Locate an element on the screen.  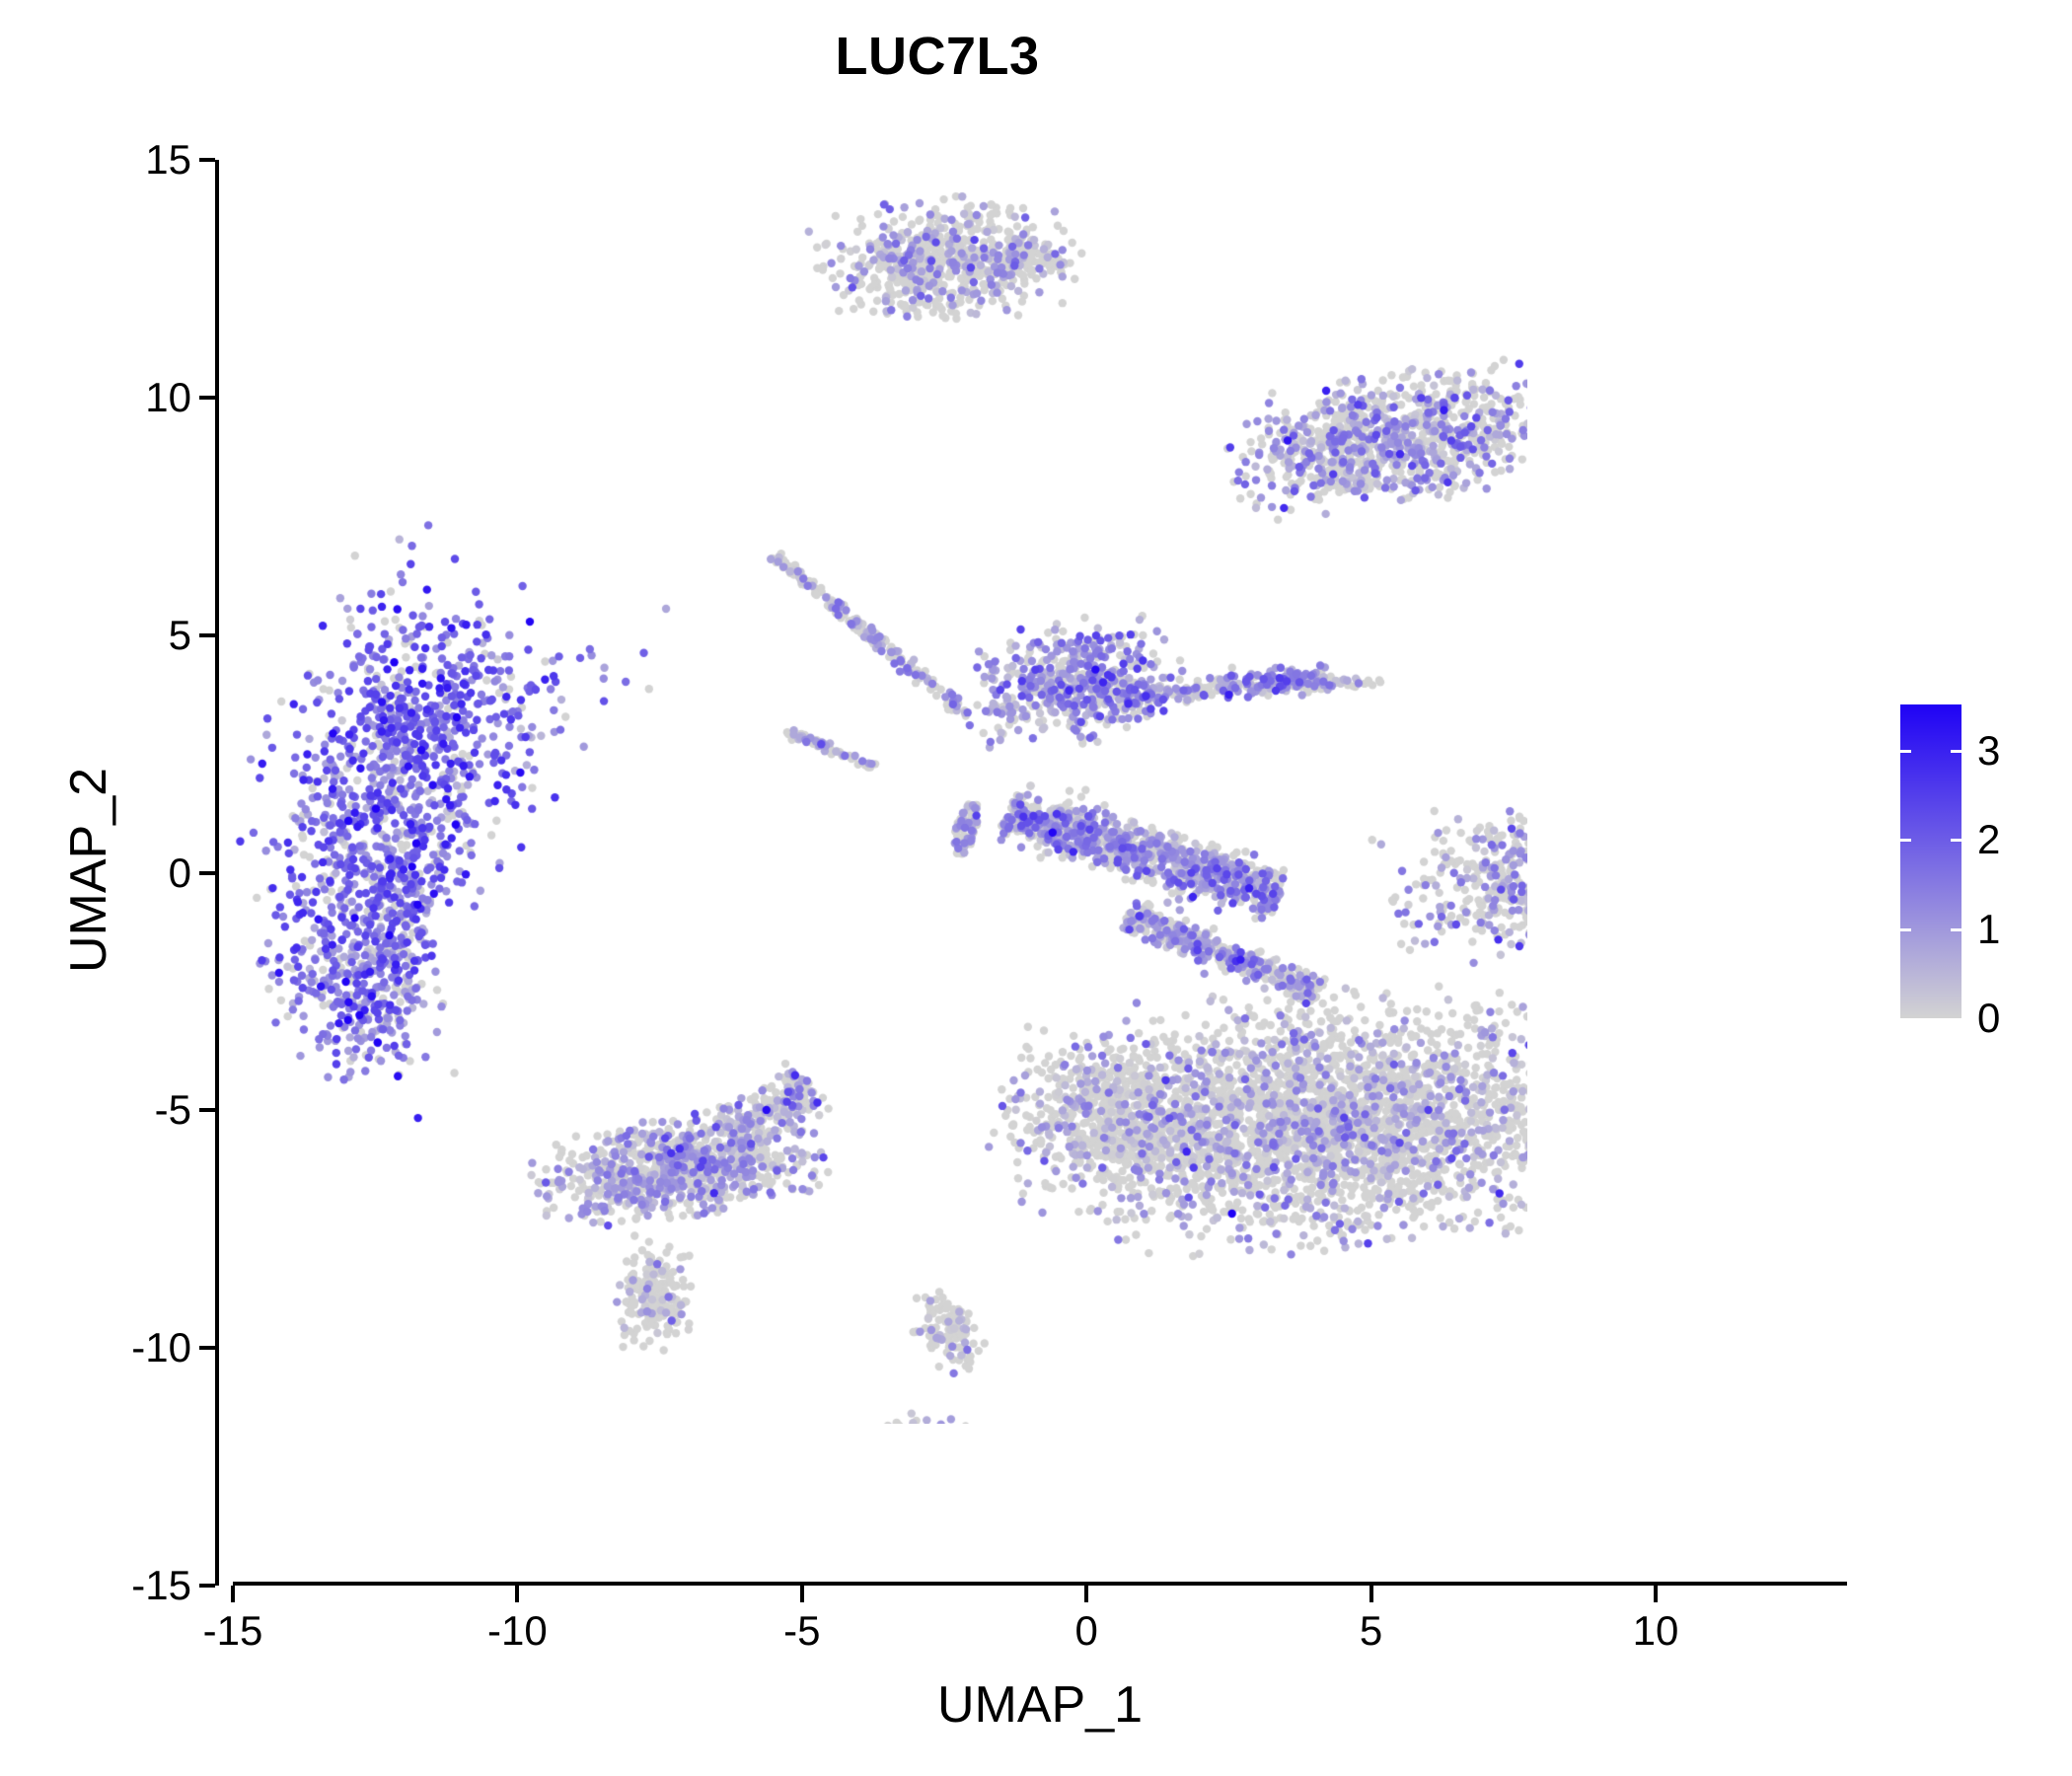
y-tick-label: -15 is located at coordinates (161, 1585).